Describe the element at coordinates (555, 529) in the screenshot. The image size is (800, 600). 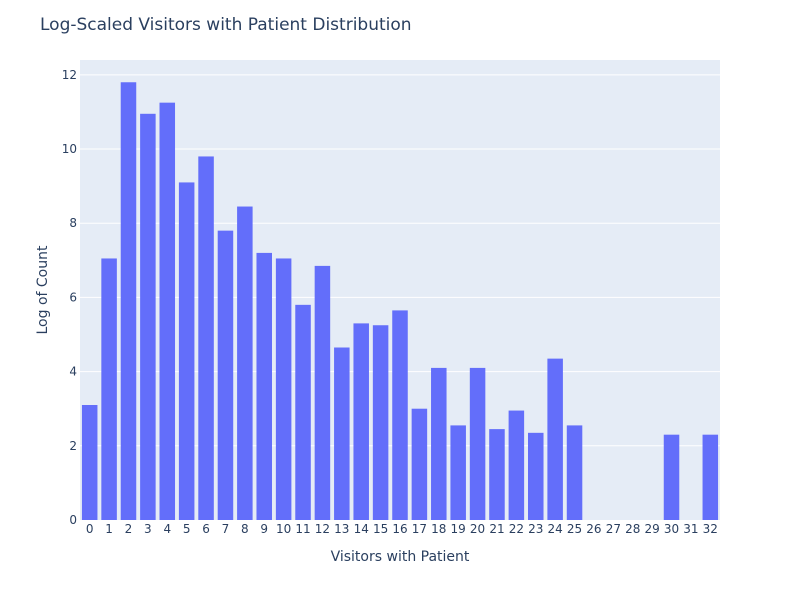
I see `x-tick-label: 24` at that location.